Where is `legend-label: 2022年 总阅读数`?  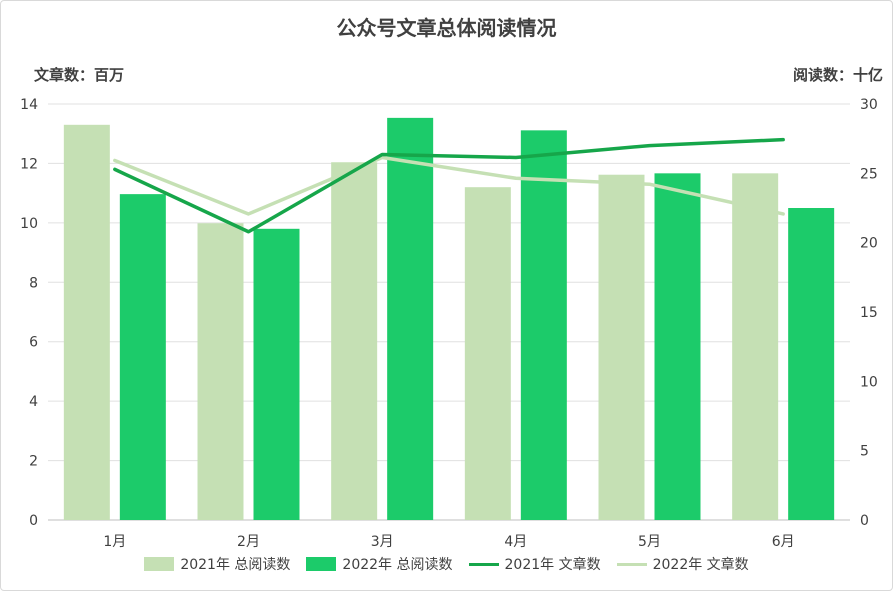
legend-label: 2022年 总阅读数 is located at coordinates (397, 565).